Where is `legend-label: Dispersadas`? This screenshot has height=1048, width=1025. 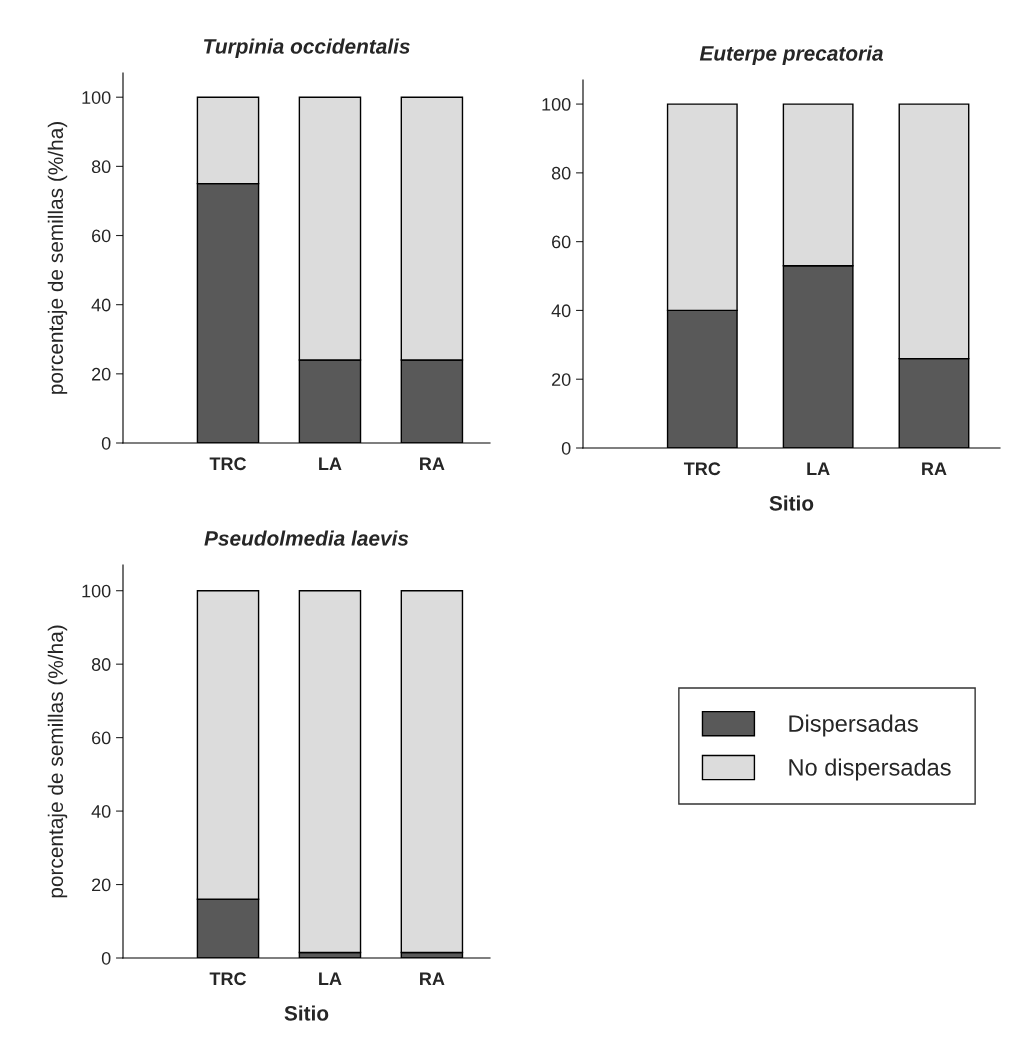
legend-label: Dispersadas is located at coordinates (853, 725).